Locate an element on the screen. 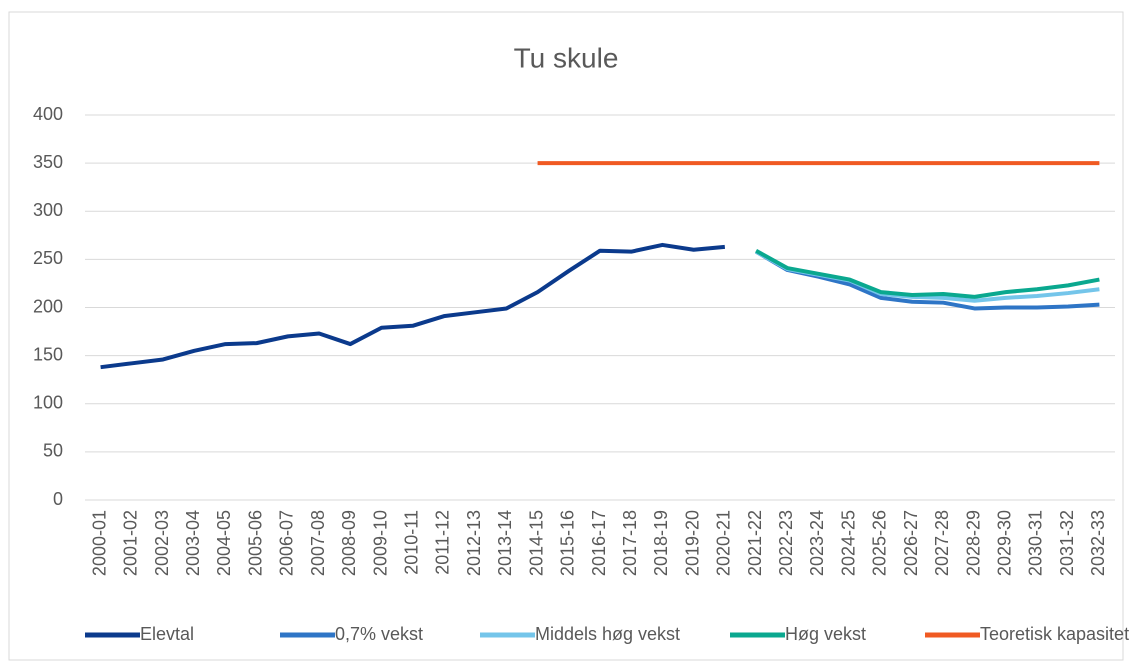 Image resolution: width=1132 pixels, height=668 pixels. legend-label: Elevtal is located at coordinates (167, 634).